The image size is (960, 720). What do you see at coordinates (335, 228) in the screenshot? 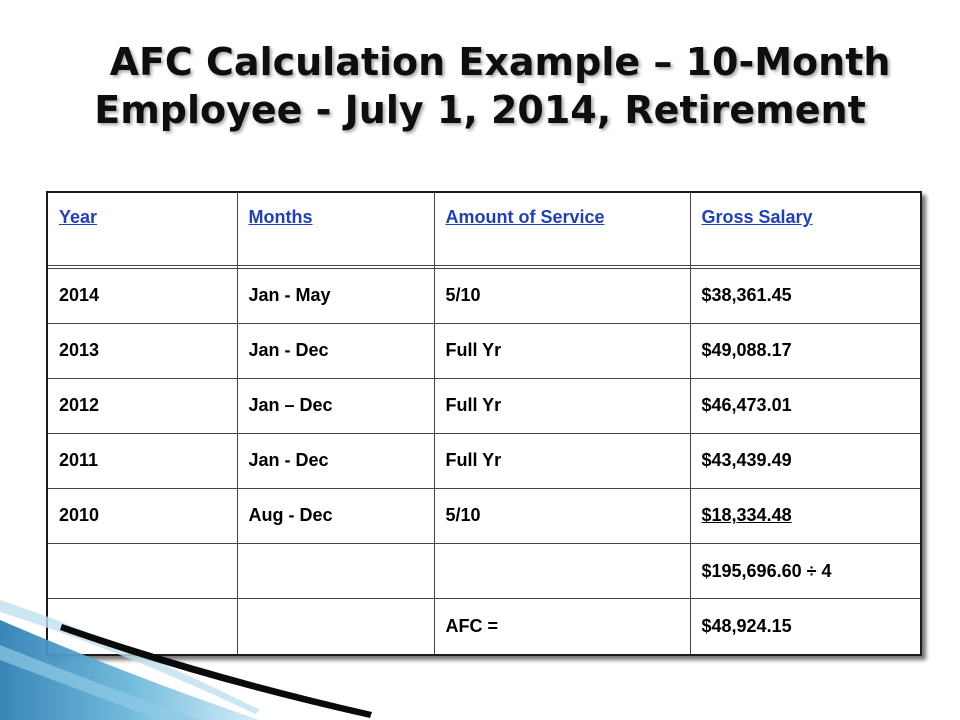
I see `header-months: Months` at bounding box center [335, 228].